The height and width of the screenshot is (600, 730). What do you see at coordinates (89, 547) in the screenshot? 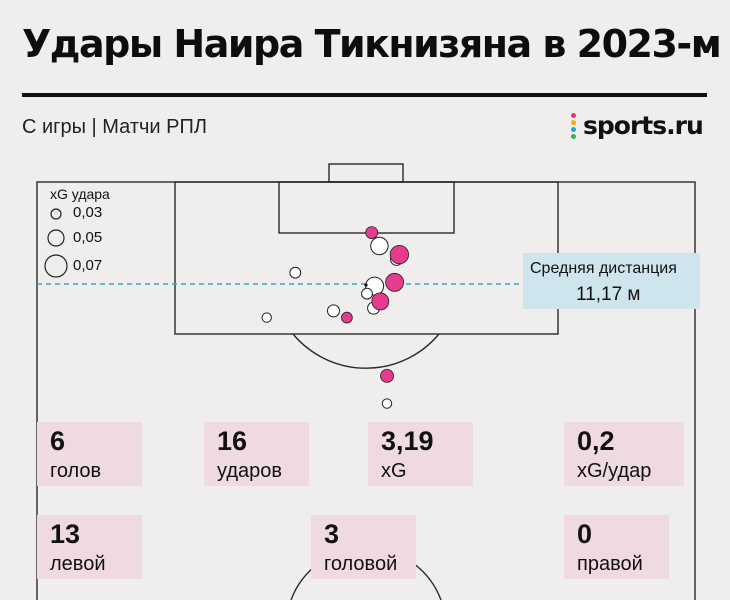
I see `stat-left-foot` at bounding box center [89, 547].